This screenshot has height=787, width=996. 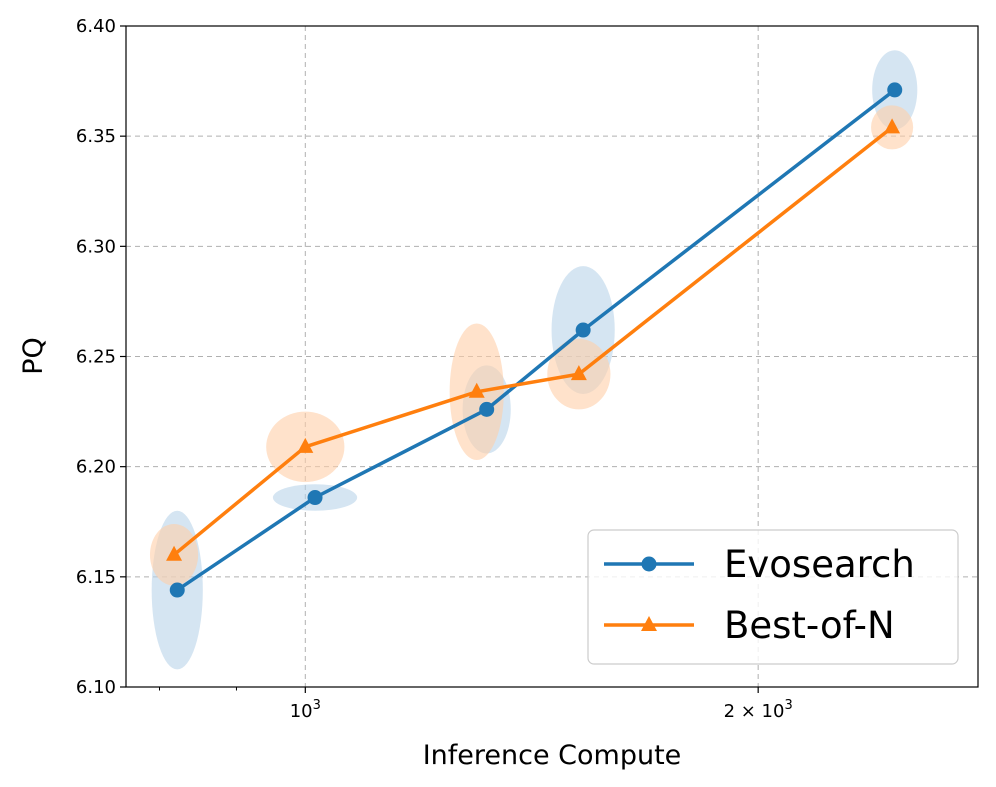 I want to click on x-tick-label: 103, so click(x=305, y=710).